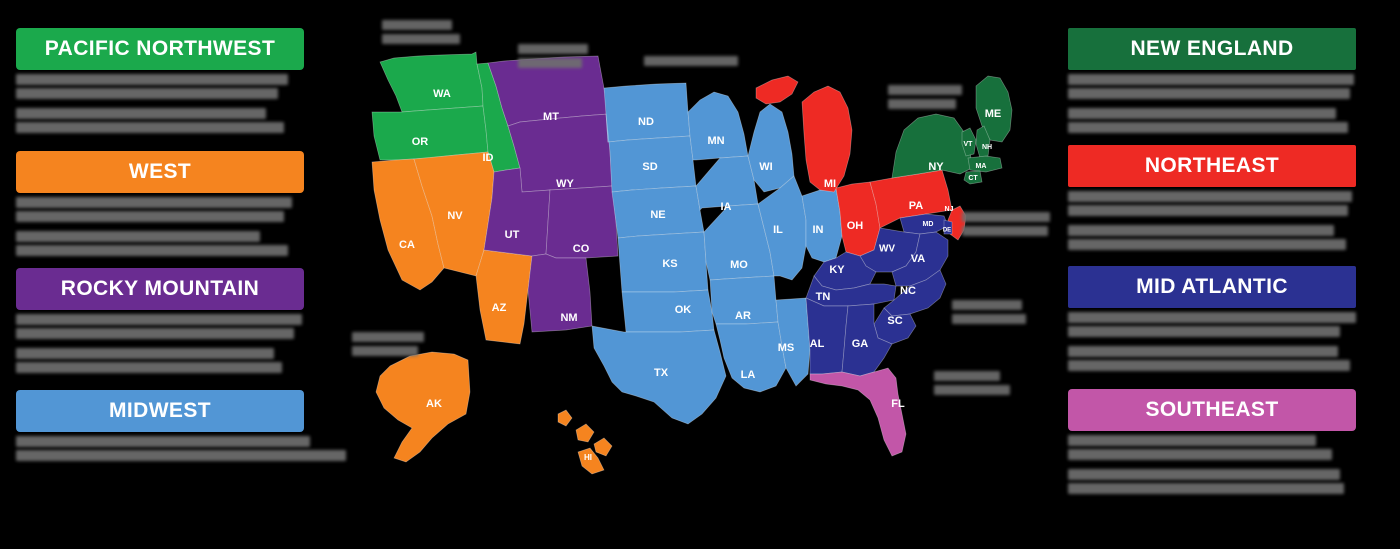 Image resolution: width=1400 pixels, height=549 pixels. What do you see at coordinates (553, 58) in the screenshot?
I see `callout-rocky-mountain` at bounding box center [553, 58].